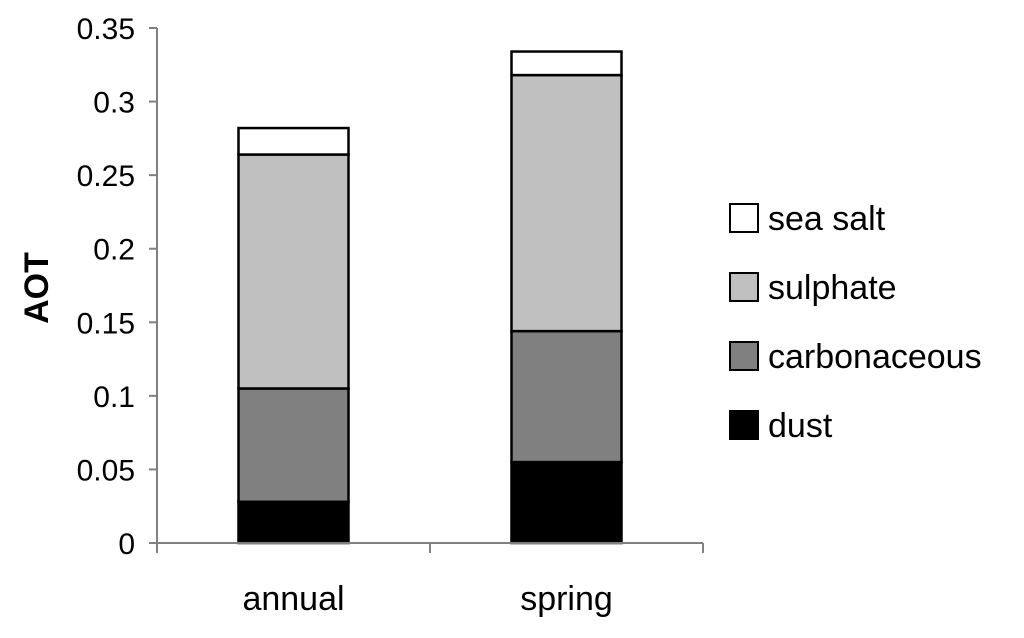  I want to click on bar-segment-spring-carbonaceous, so click(566, 396).